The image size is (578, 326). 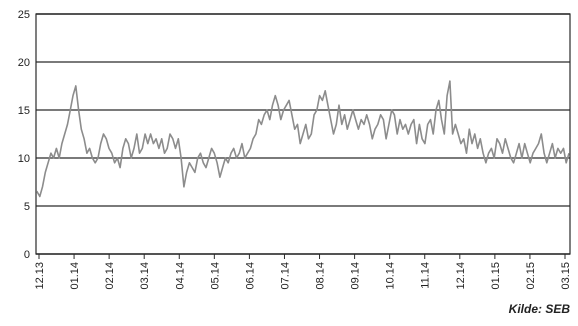 What do you see at coordinates (461, 276) in the screenshot?
I see `x-tick-label: 12.14` at bounding box center [461, 276].